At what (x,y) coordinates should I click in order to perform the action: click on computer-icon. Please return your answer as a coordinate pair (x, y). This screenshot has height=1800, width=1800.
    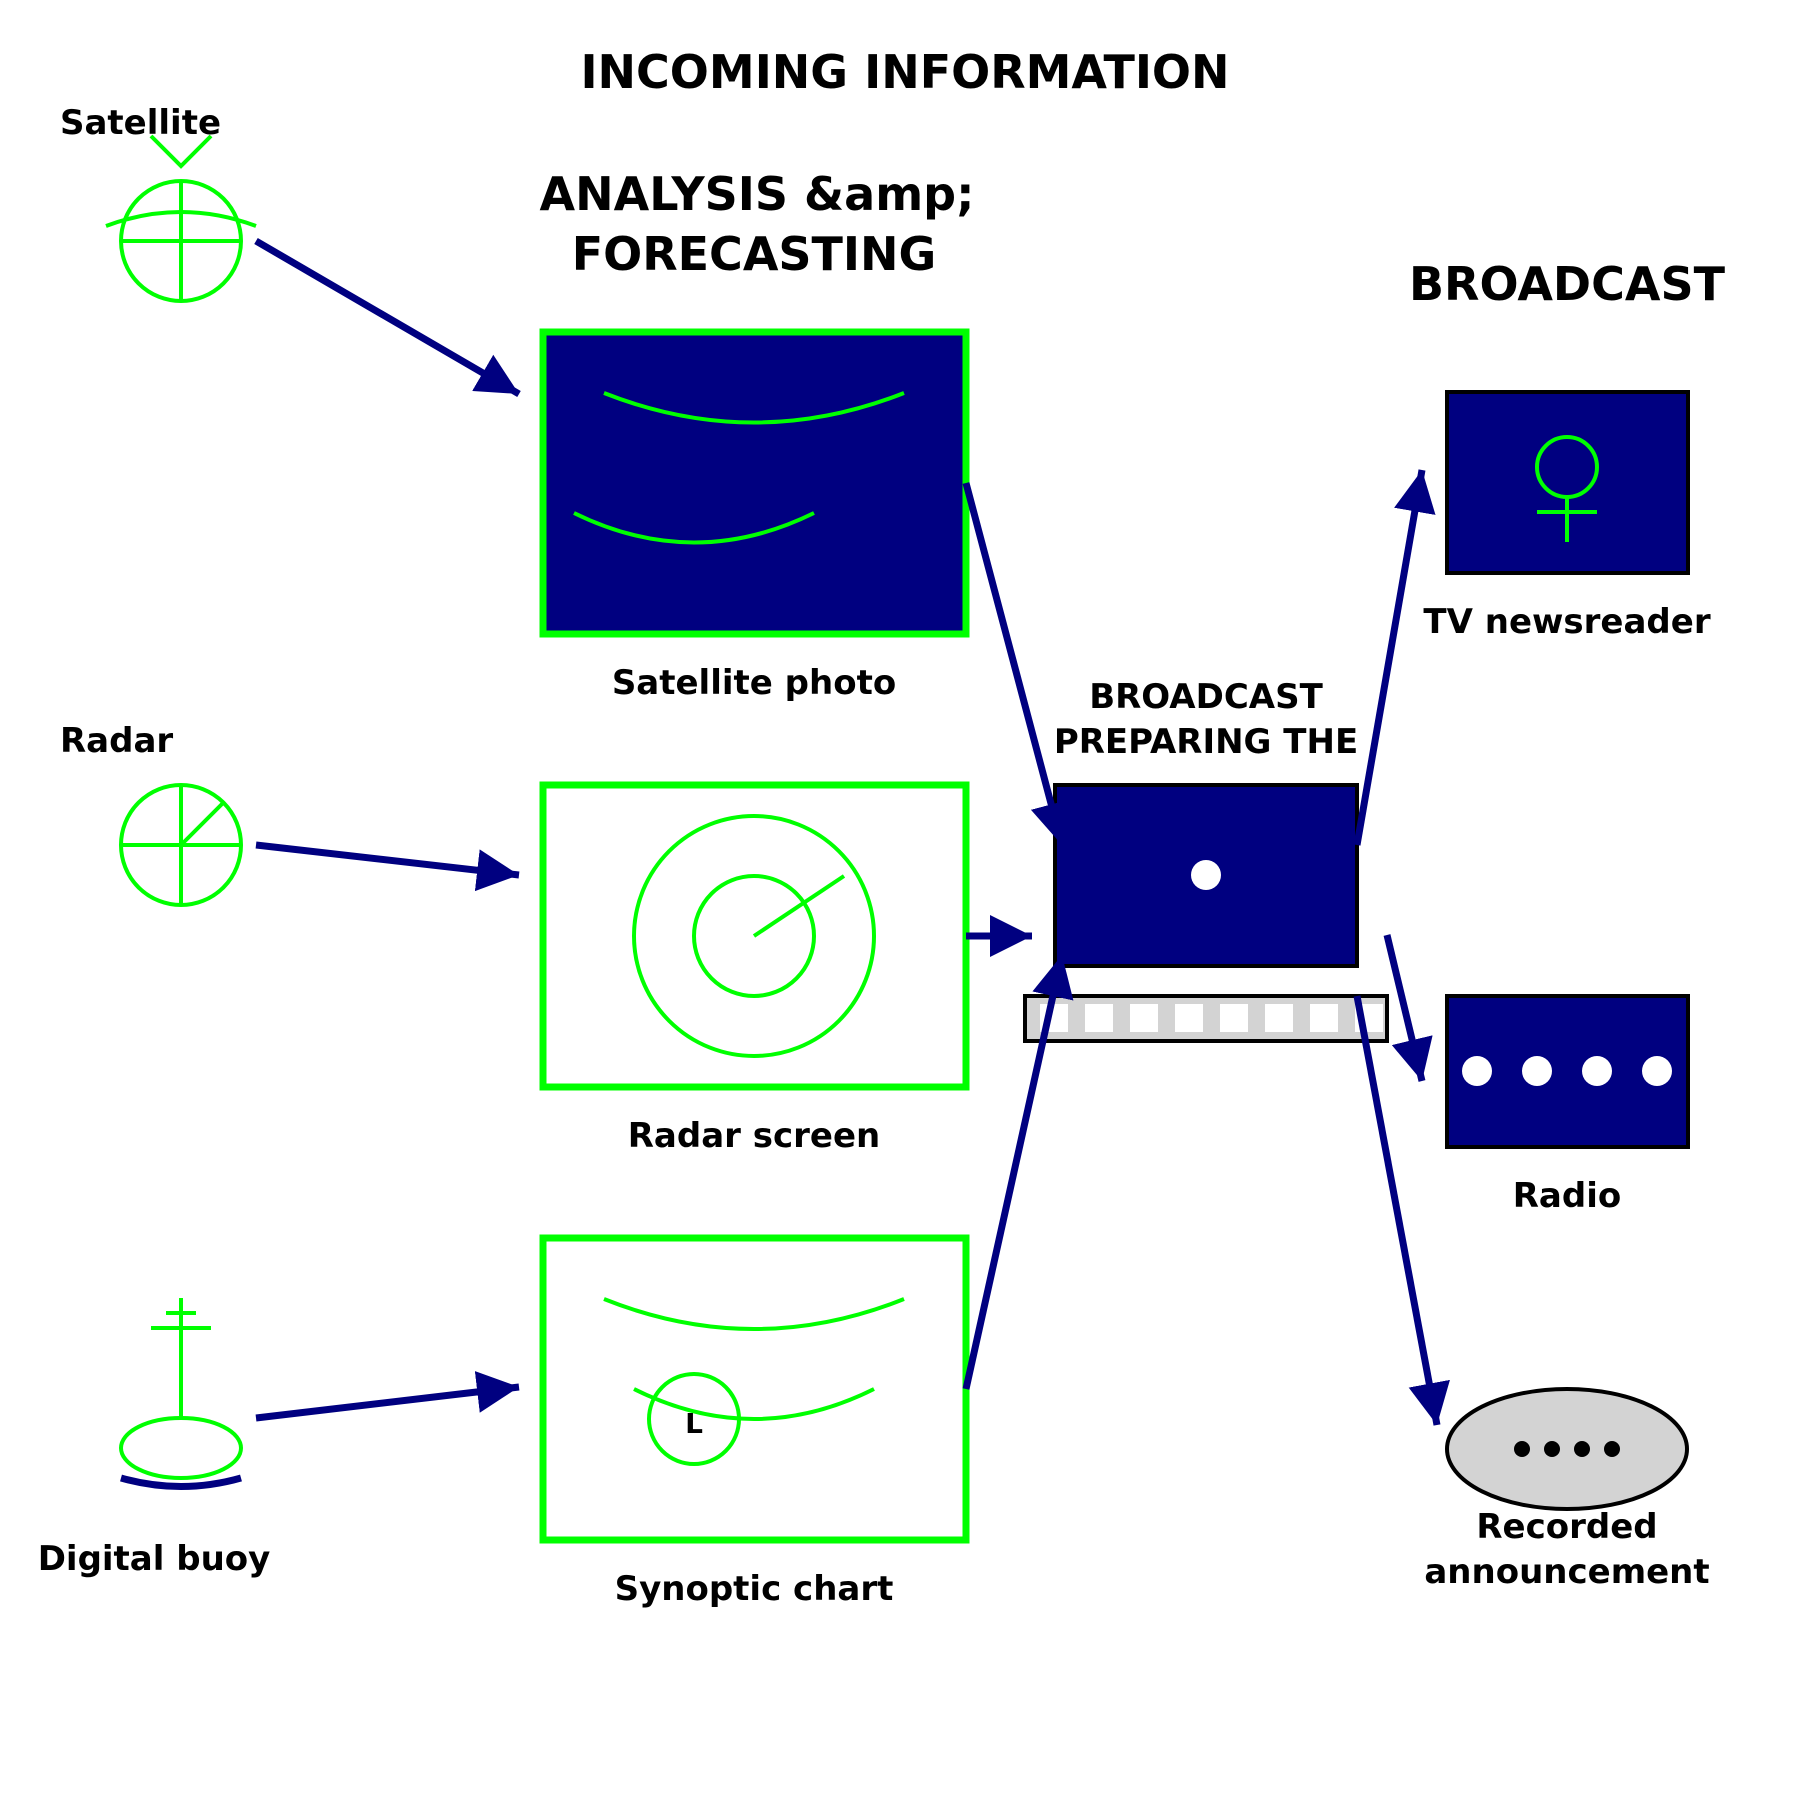
    Looking at the image, I should click on (1206, 875).